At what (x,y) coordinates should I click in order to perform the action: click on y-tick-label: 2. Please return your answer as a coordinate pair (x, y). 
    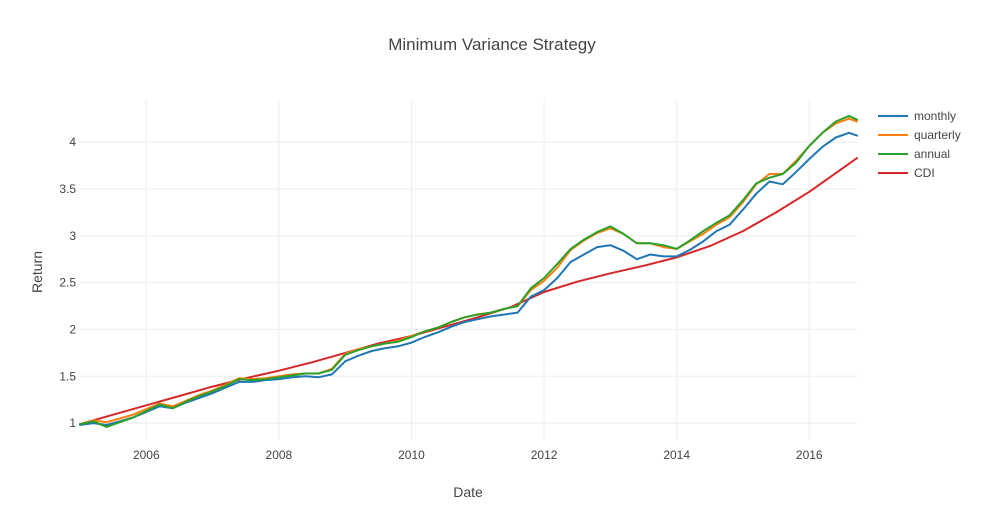
    Looking at the image, I should click on (72, 329).